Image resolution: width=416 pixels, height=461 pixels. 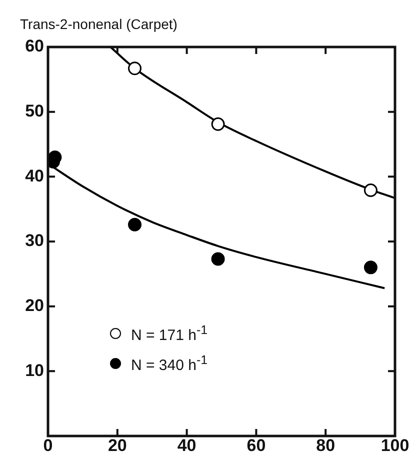 I want to click on x-tick-label: 0, so click(x=48, y=445).